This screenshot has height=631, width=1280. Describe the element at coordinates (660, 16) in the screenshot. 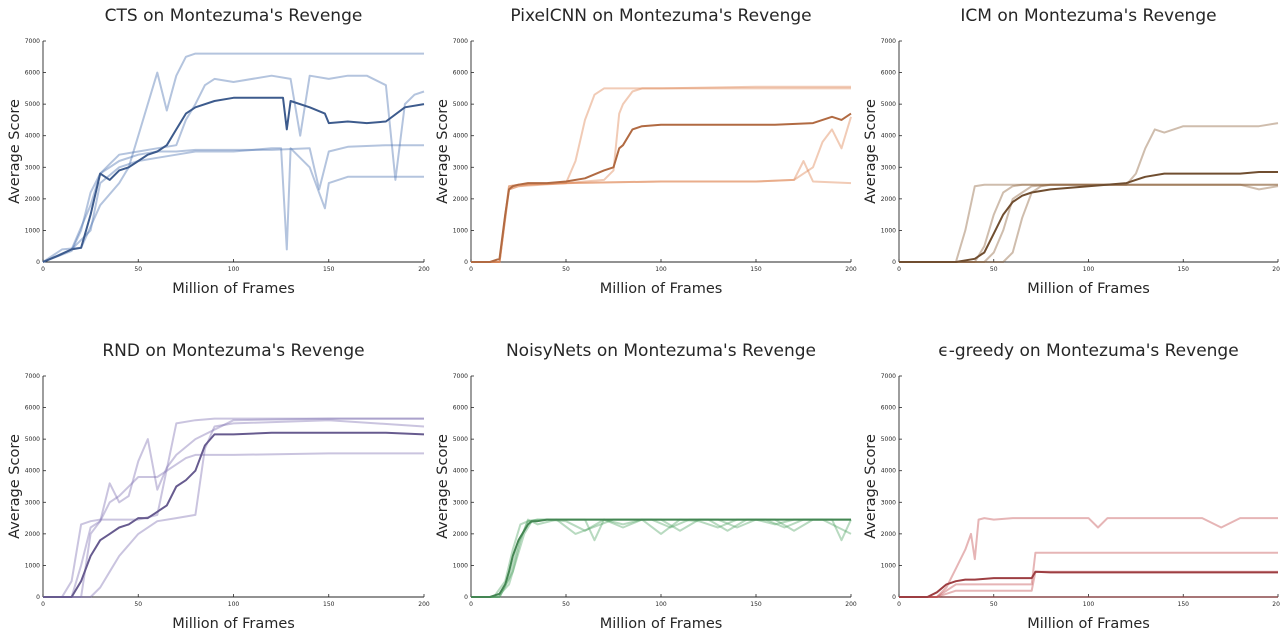

I see `chart-title: PixelCNN on Montezuma's Revenge` at that location.